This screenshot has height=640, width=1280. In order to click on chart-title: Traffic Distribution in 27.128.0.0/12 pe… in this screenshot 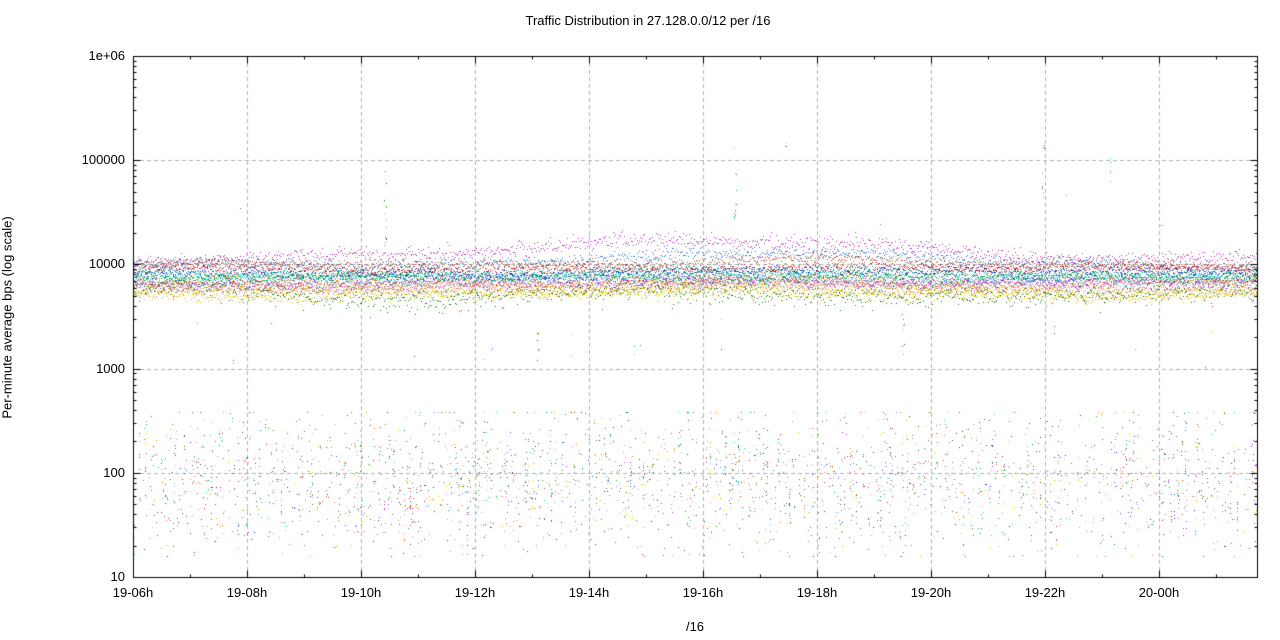, I will do `click(648, 20)`.